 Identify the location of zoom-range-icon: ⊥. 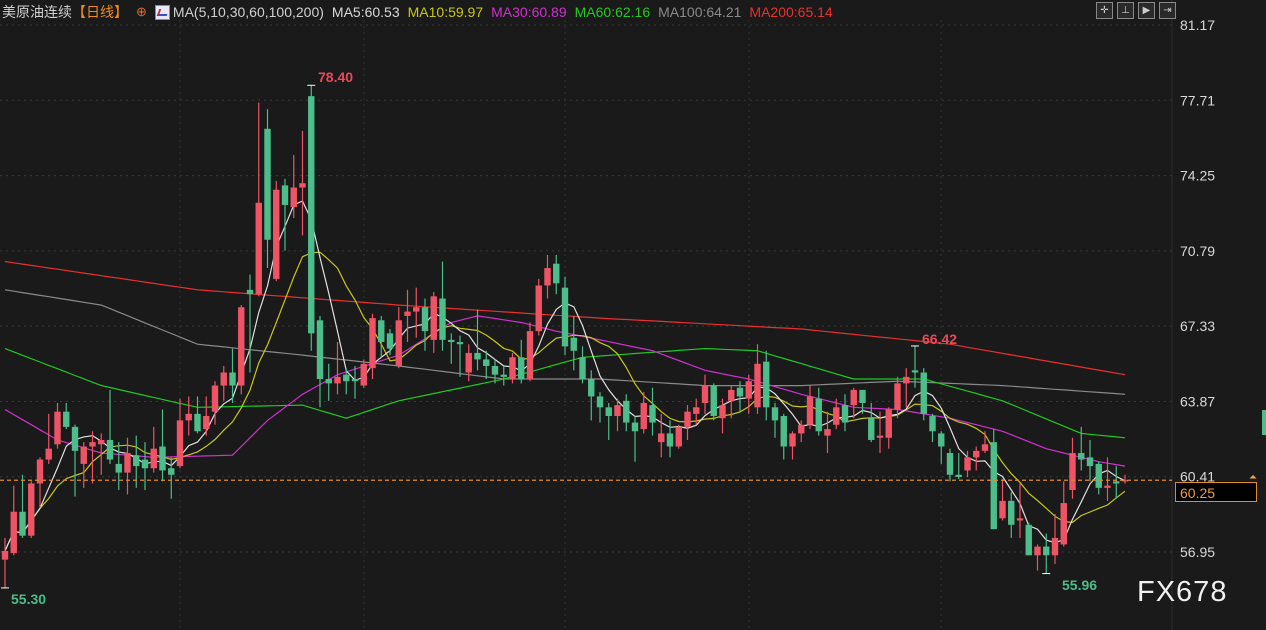
(1125, 10).